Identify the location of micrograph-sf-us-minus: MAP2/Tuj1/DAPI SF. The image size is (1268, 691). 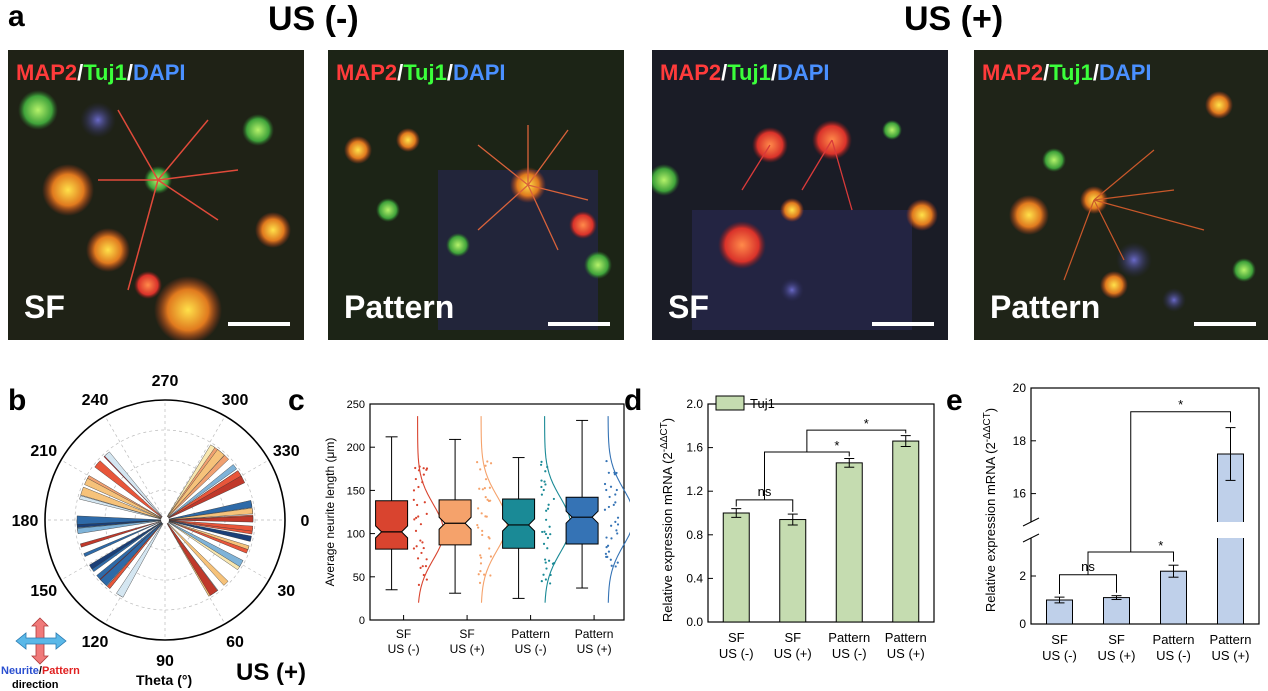
(156, 195).